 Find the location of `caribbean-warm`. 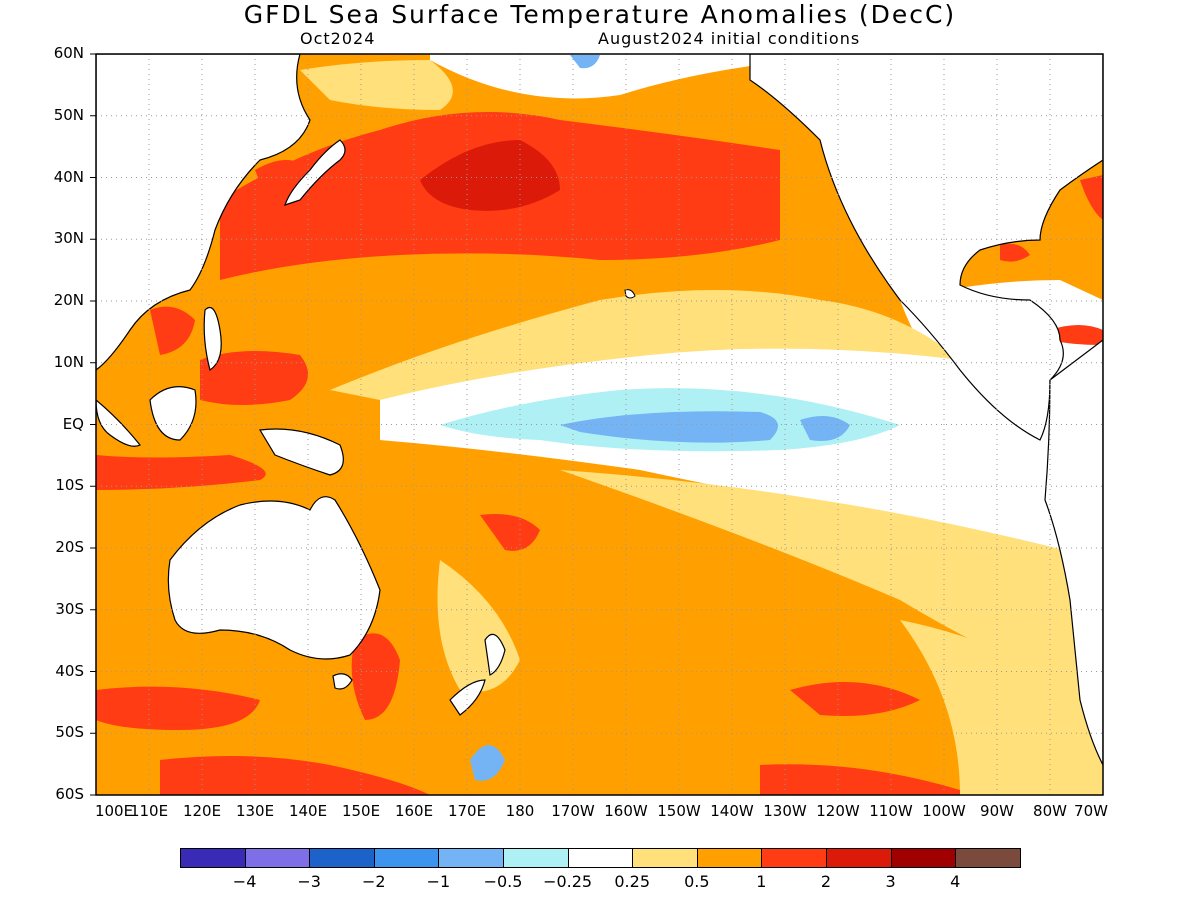

caribbean-warm is located at coordinates (1076, 335).